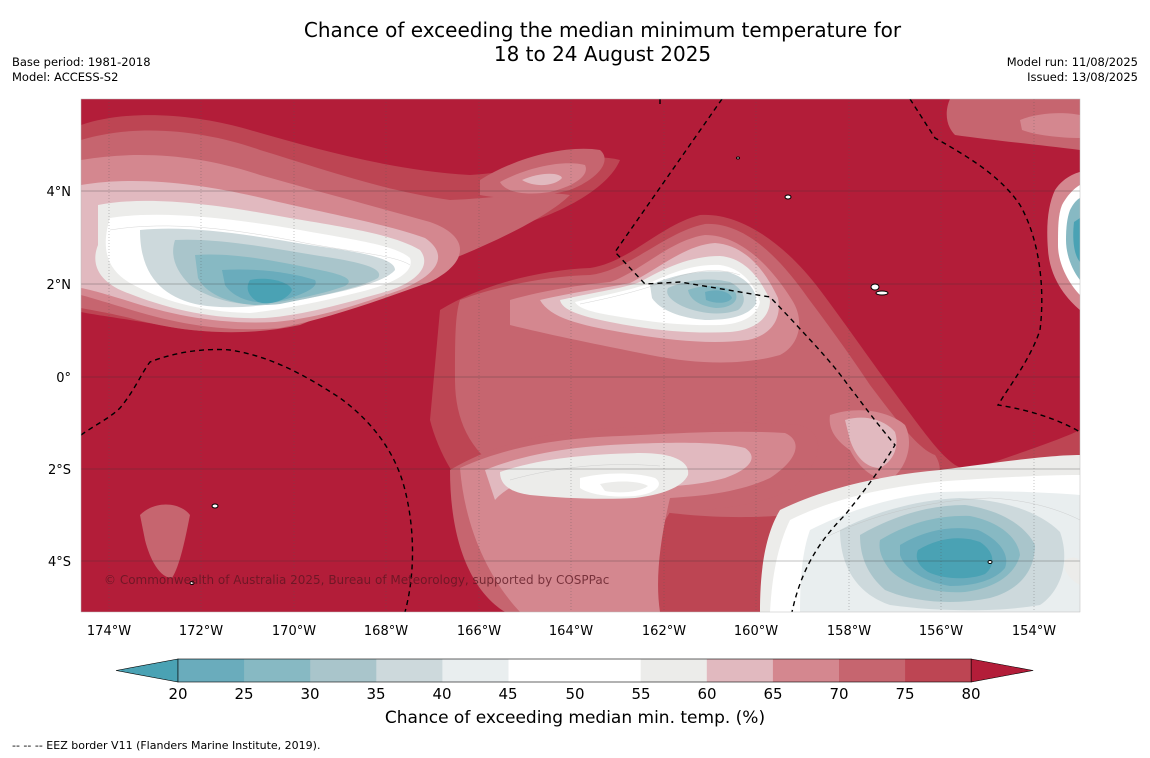 The image size is (1150, 758). I want to click on colorbar-tick: 25, so click(243, 694).